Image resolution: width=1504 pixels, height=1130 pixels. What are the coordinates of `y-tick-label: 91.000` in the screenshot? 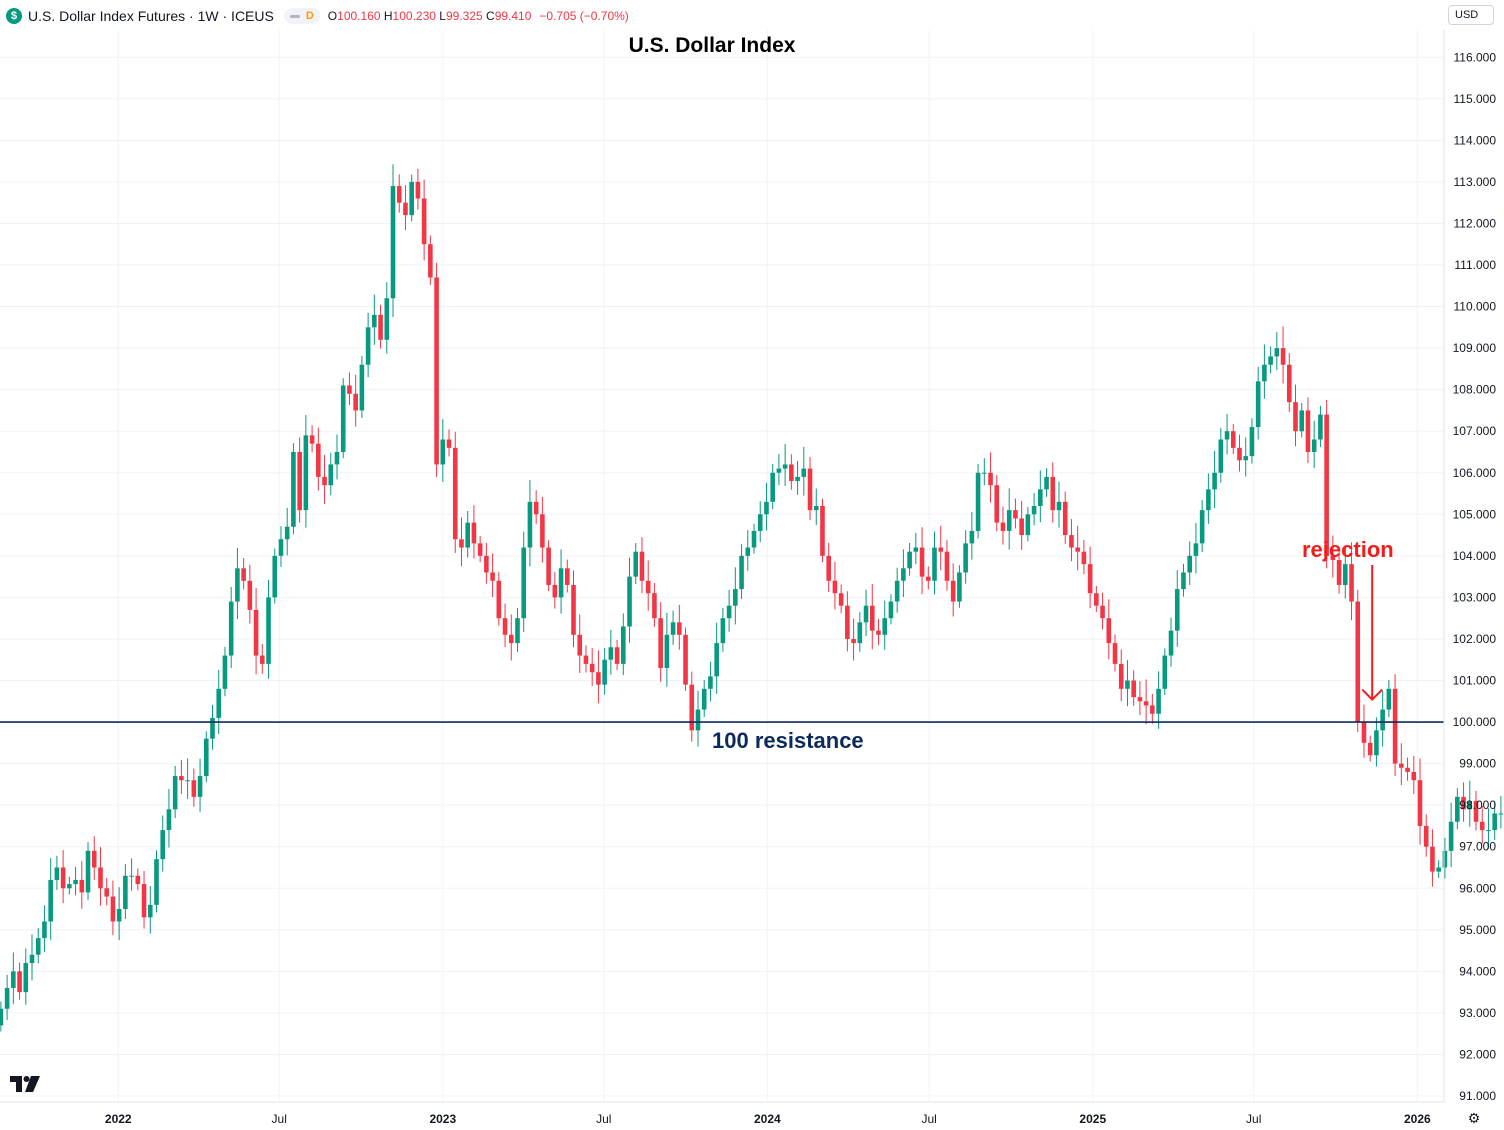 It's located at (1477, 1096).